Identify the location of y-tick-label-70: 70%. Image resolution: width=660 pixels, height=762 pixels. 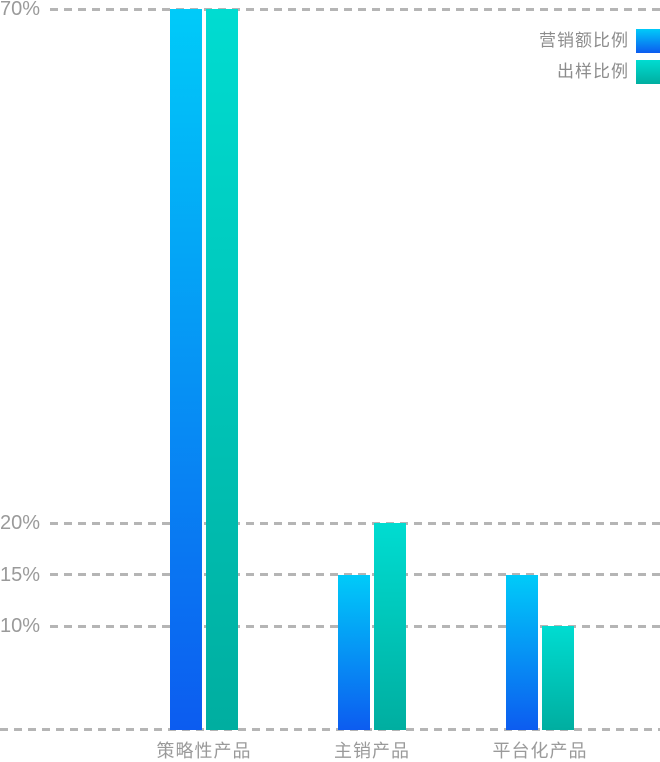
(20, 10).